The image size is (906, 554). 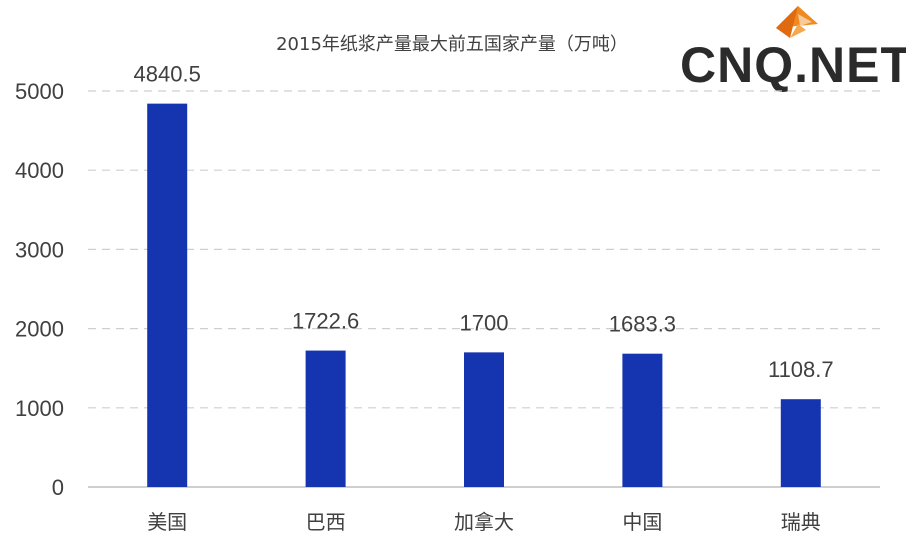 I want to click on cnq-logo: CNQ.NET, so click(x=793, y=49).